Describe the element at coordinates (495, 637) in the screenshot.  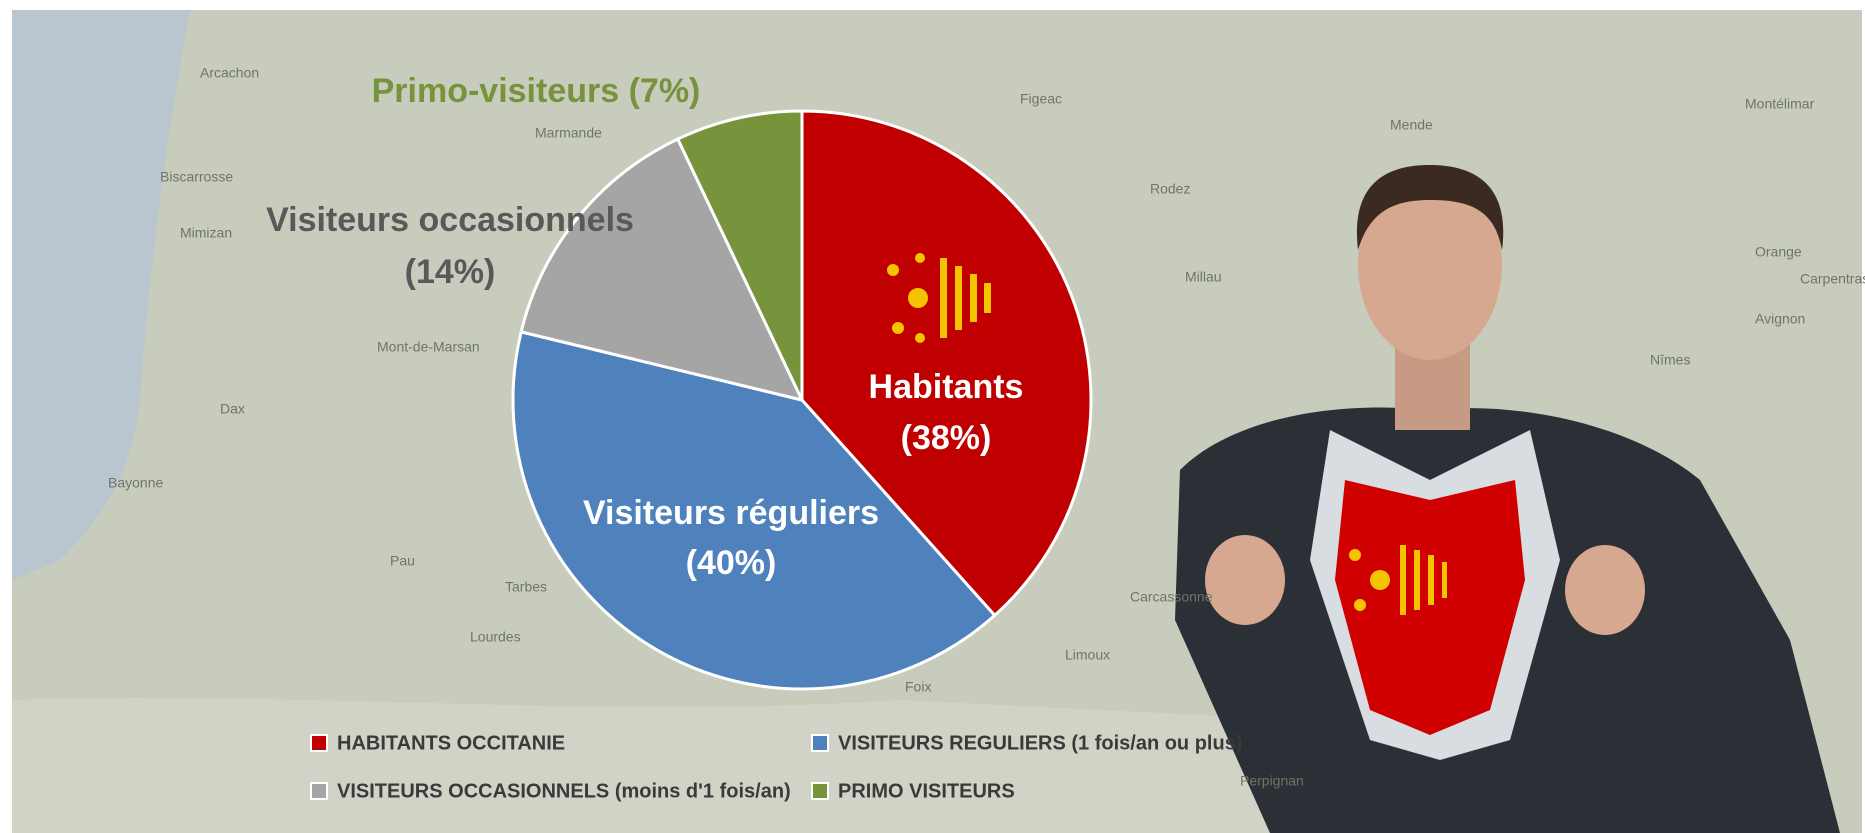
I see `map-label: Lourdes` at that location.